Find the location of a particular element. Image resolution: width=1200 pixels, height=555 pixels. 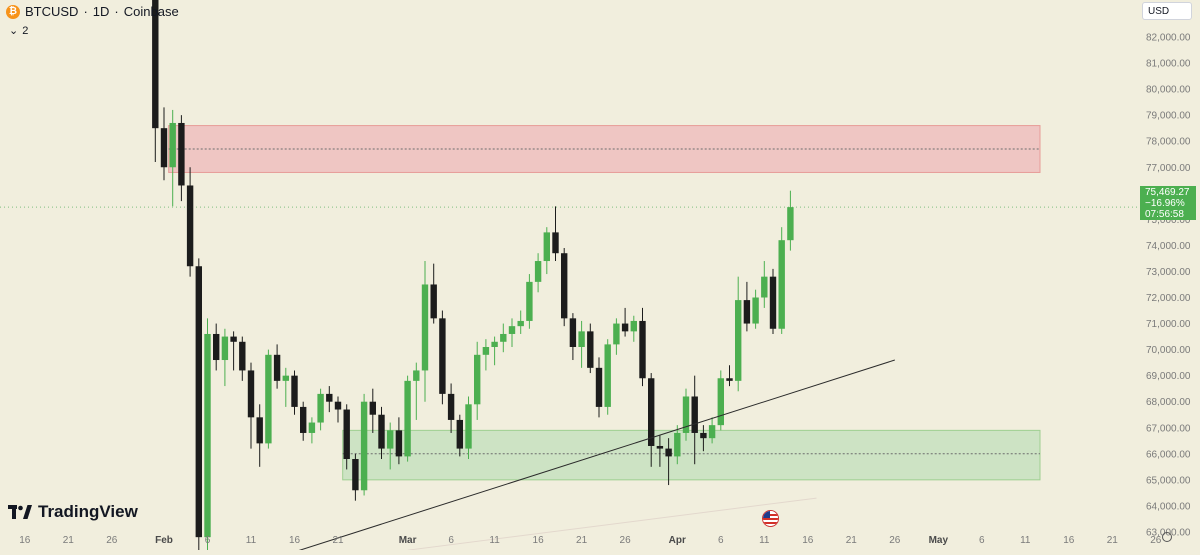

y-axis-tick-label: 69,000.00 is located at coordinates (1168, 376).